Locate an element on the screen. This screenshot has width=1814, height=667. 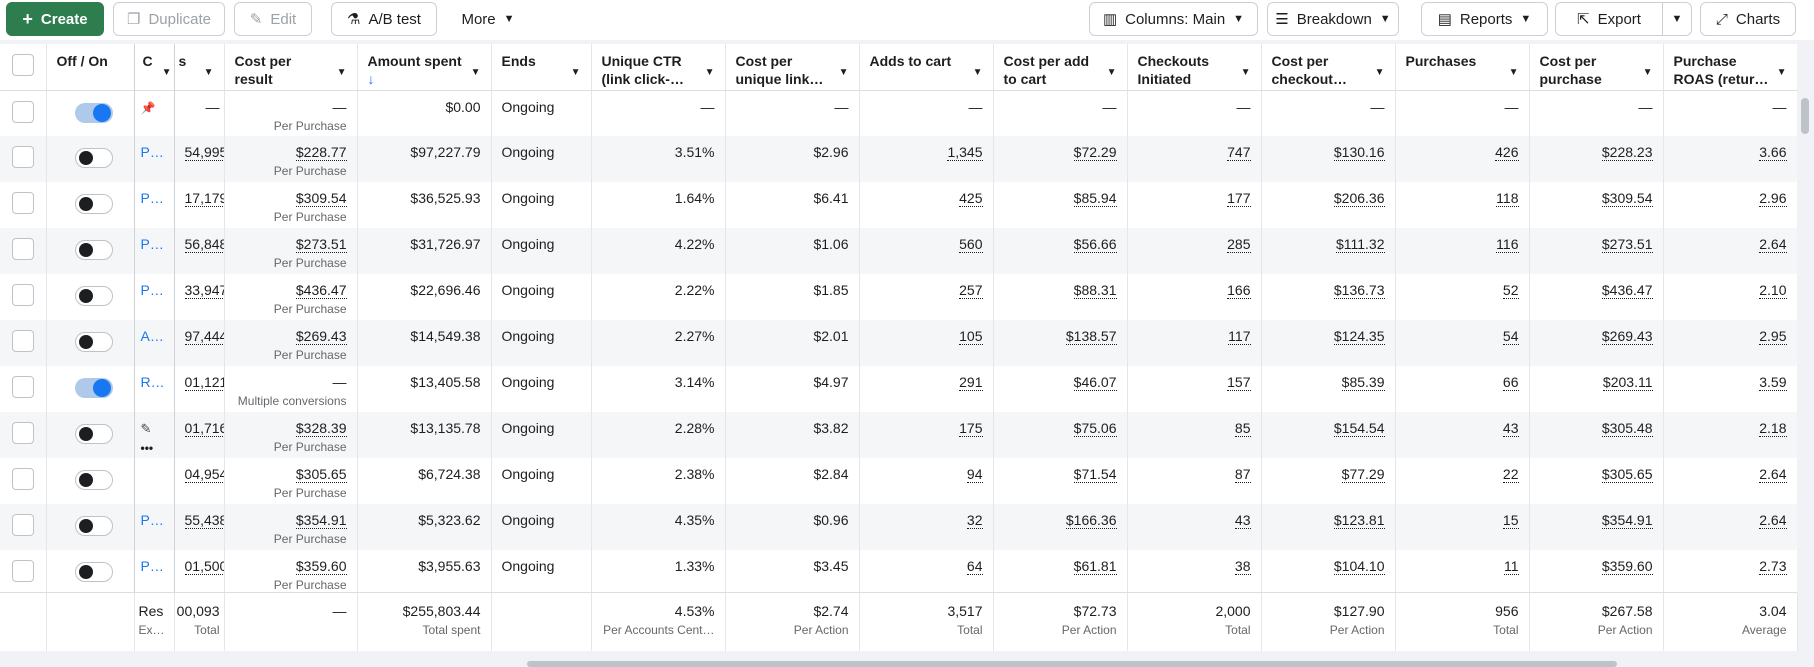
header-ends: Ends ▼ is located at coordinates (541, 67).